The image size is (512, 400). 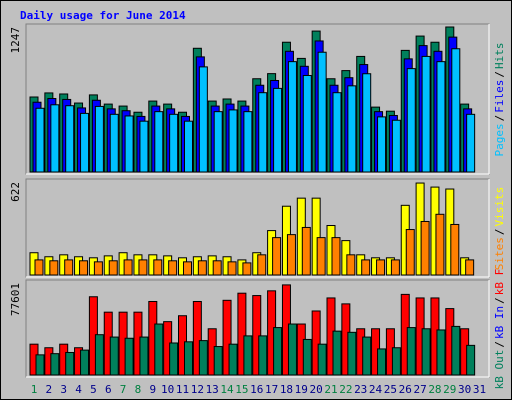 What do you see at coordinates (360, 389) in the screenshot?
I see `x-tick-label: 23` at bounding box center [360, 389].